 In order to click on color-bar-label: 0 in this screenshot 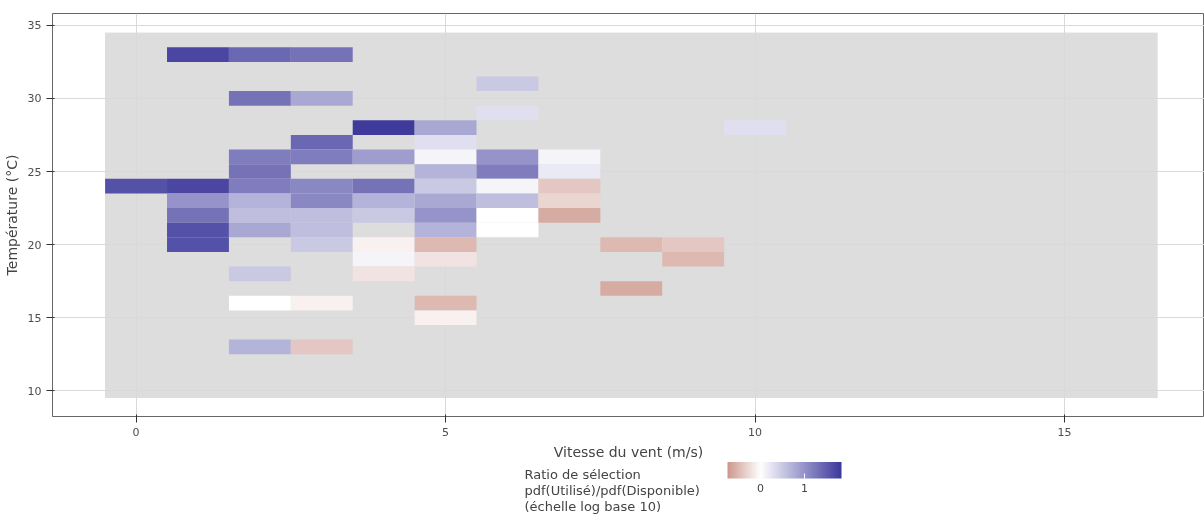, I will do `click(761, 488)`.